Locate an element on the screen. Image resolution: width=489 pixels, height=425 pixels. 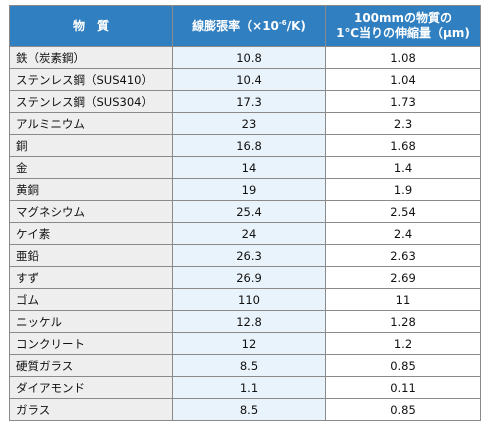
coefficient-cell: 24 is located at coordinates (249, 233).